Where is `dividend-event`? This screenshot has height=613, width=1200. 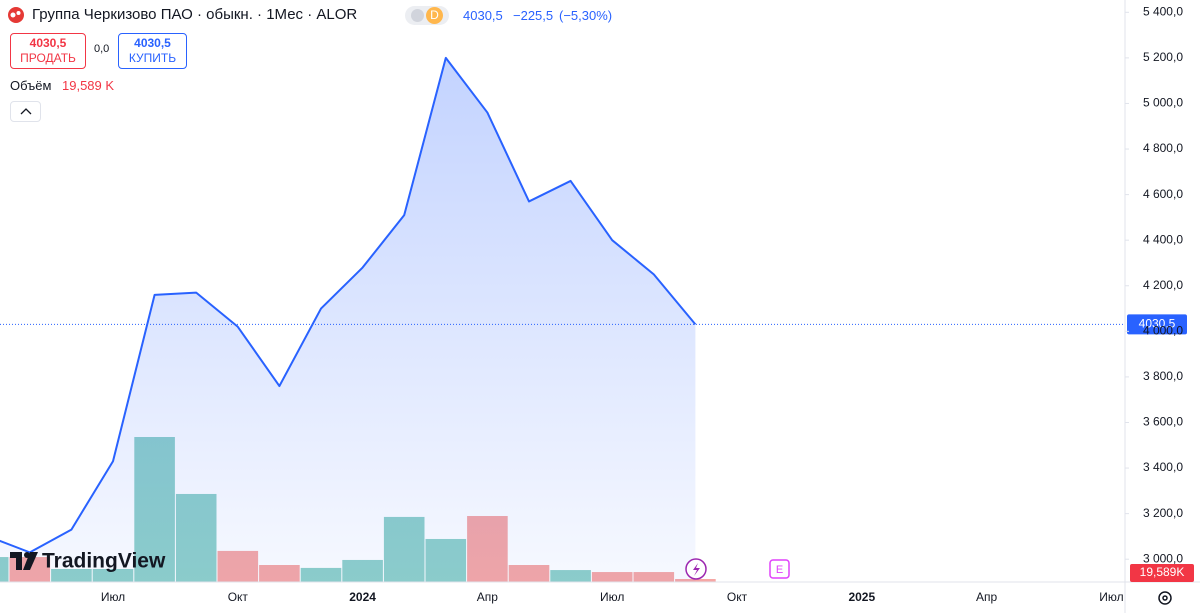 dividend-event is located at coordinates (696, 569).